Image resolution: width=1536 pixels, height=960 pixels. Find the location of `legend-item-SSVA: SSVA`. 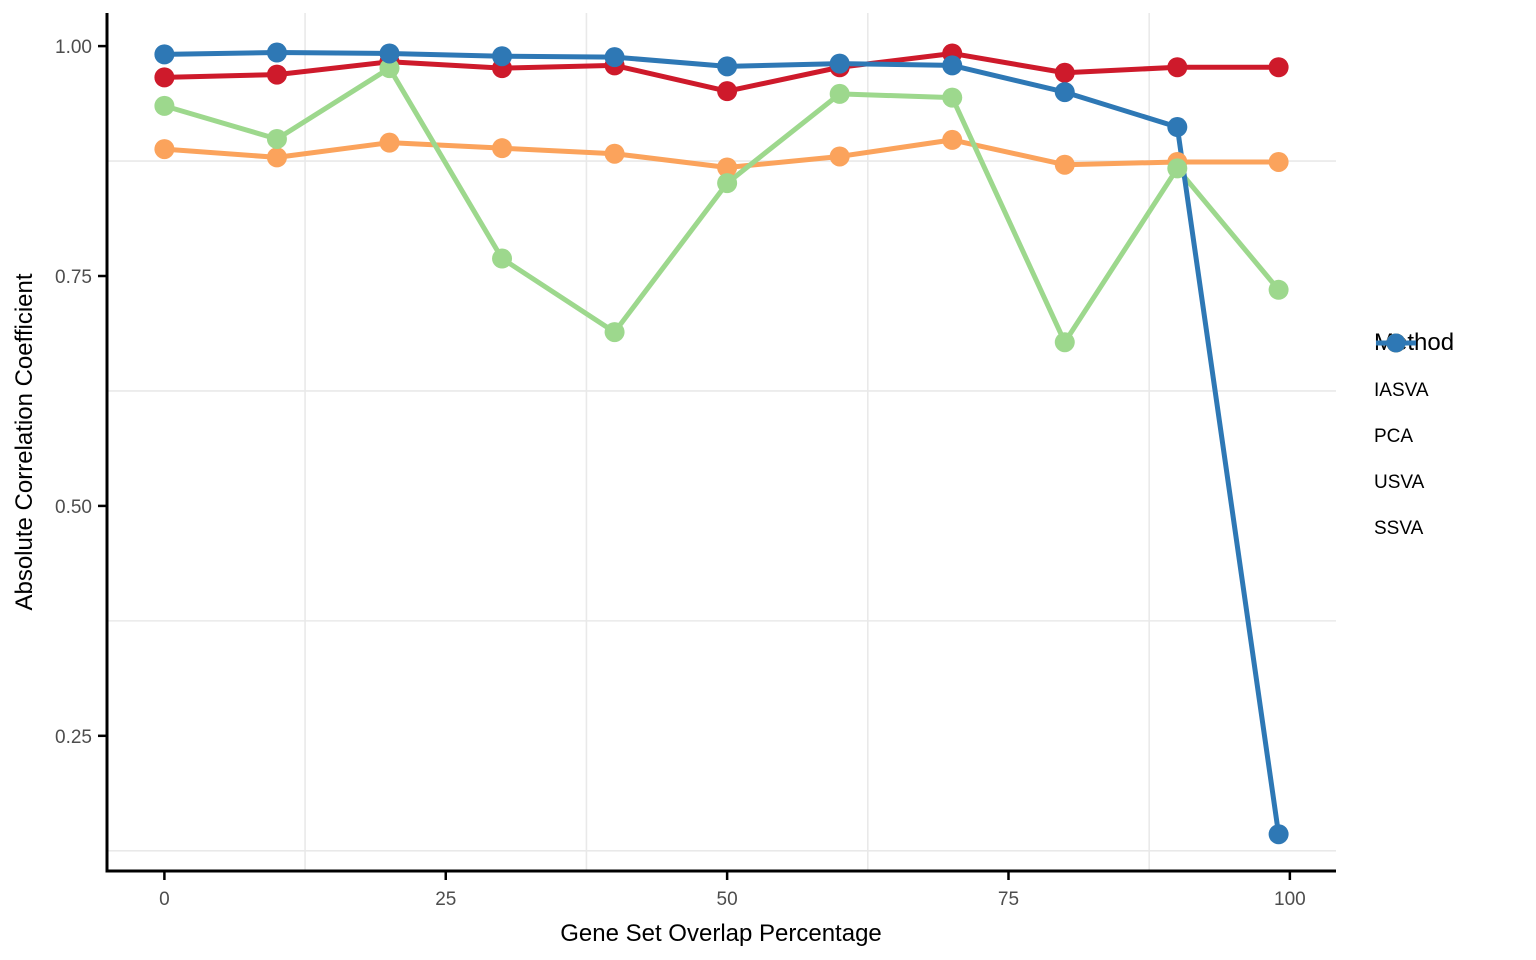

legend-item-SSVA: SSVA is located at coordinates (1414, 438).